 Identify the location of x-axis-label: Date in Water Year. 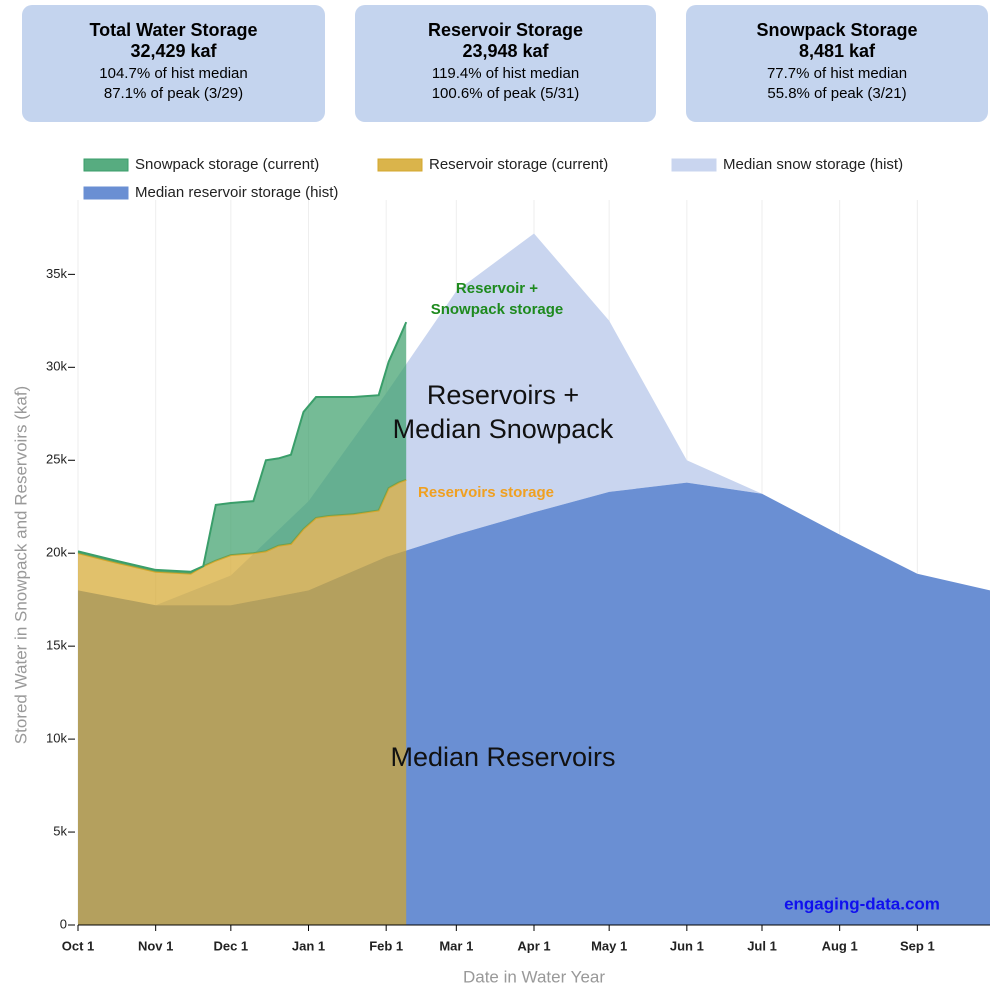
(534, 976).